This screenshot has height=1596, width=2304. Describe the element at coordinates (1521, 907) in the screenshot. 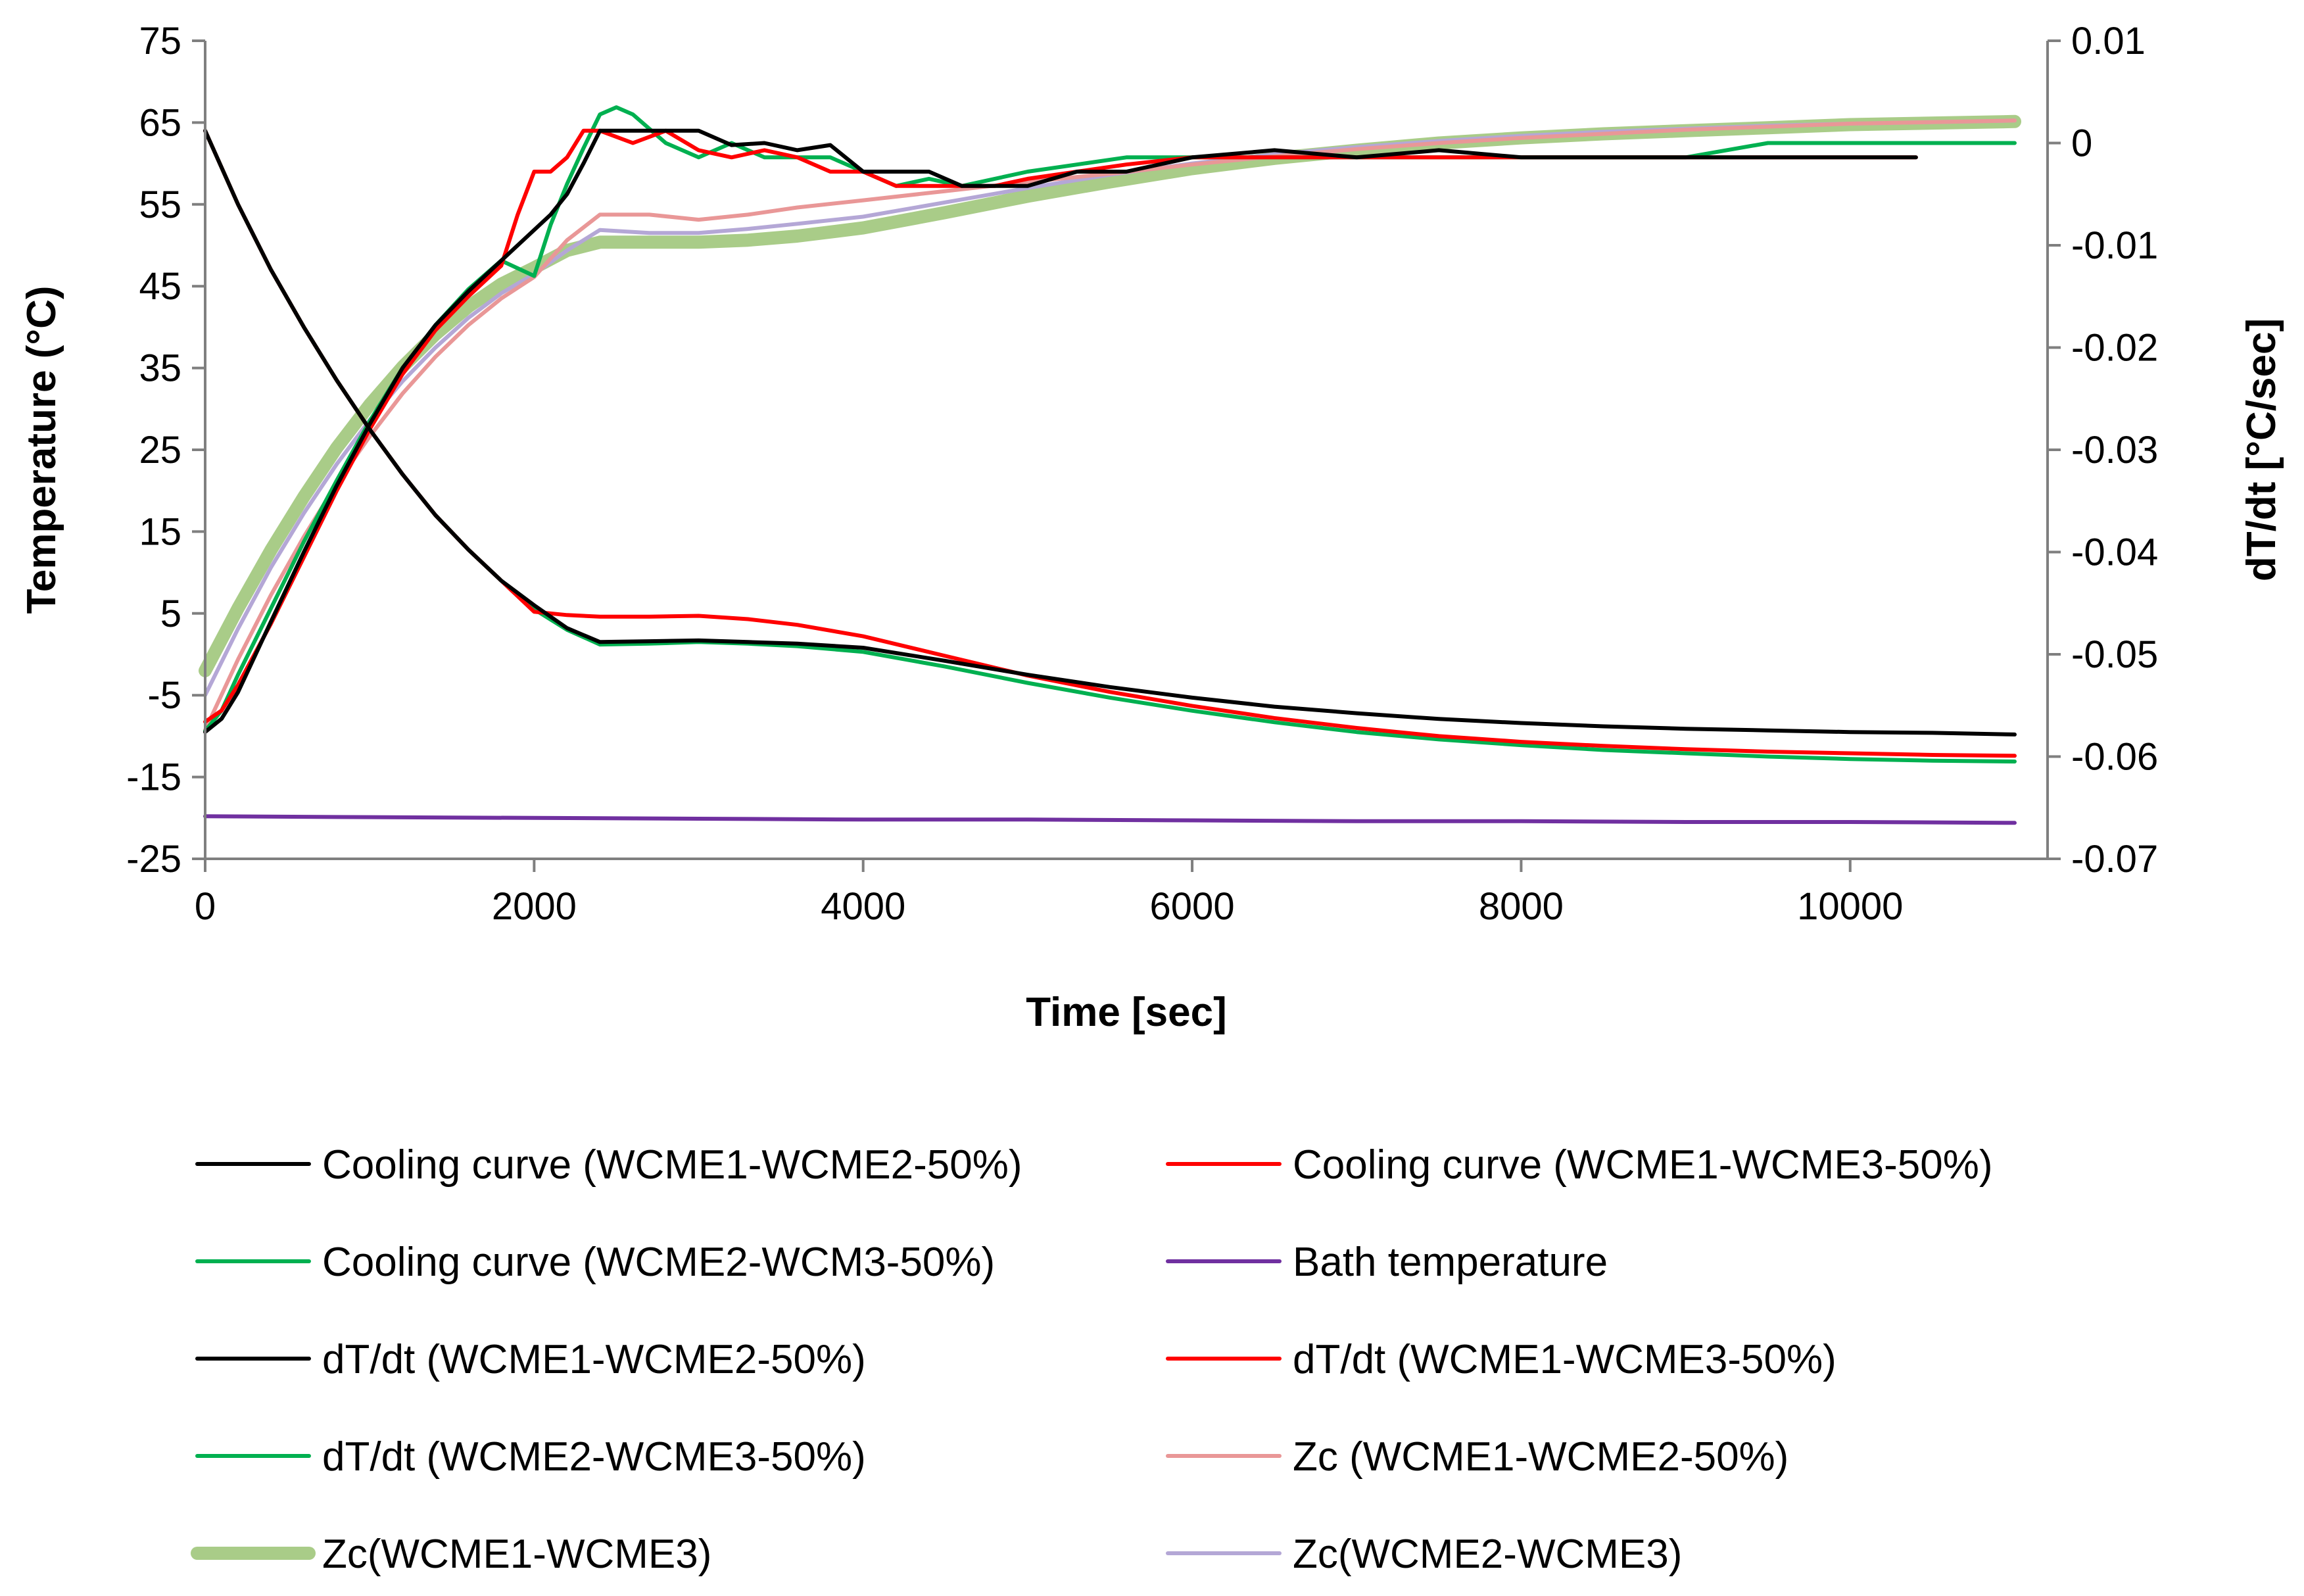

I see `x-tick-label: 8000` at that location.